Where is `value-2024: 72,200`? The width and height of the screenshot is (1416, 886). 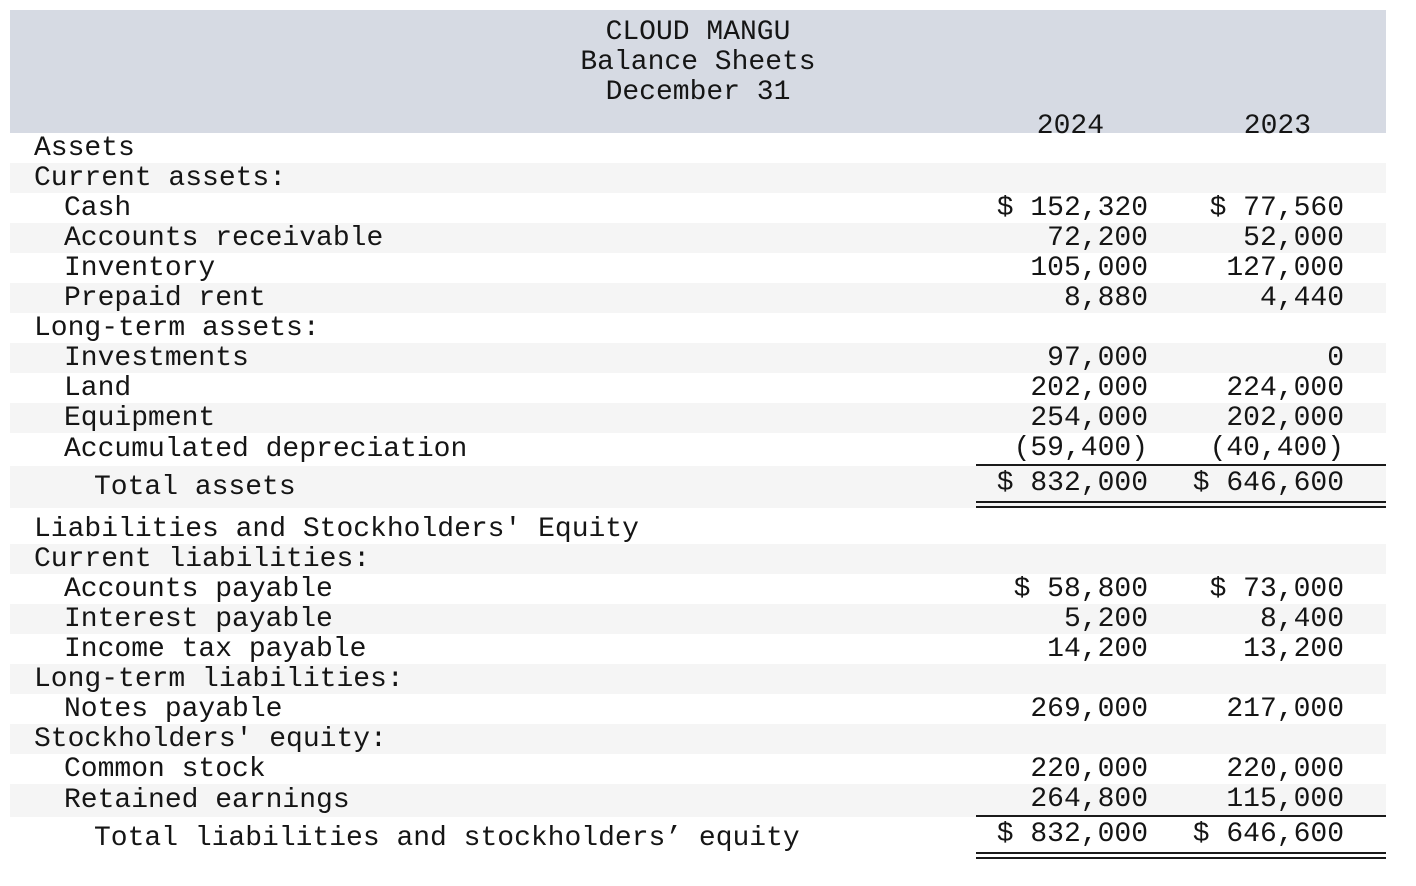 value-2024: 72,200 is located at coordinates (1097, 238).